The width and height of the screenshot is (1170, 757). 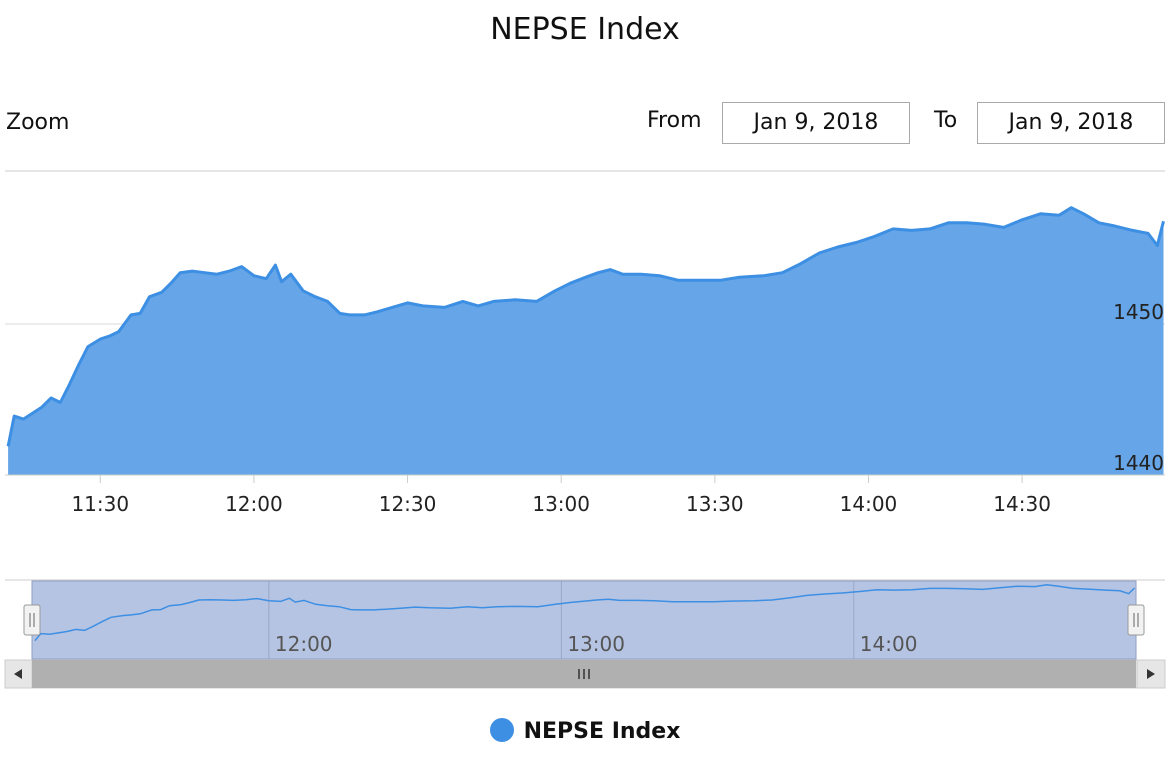 I want to click on x-tick-label: 11:30, so click(x=100, y=504).